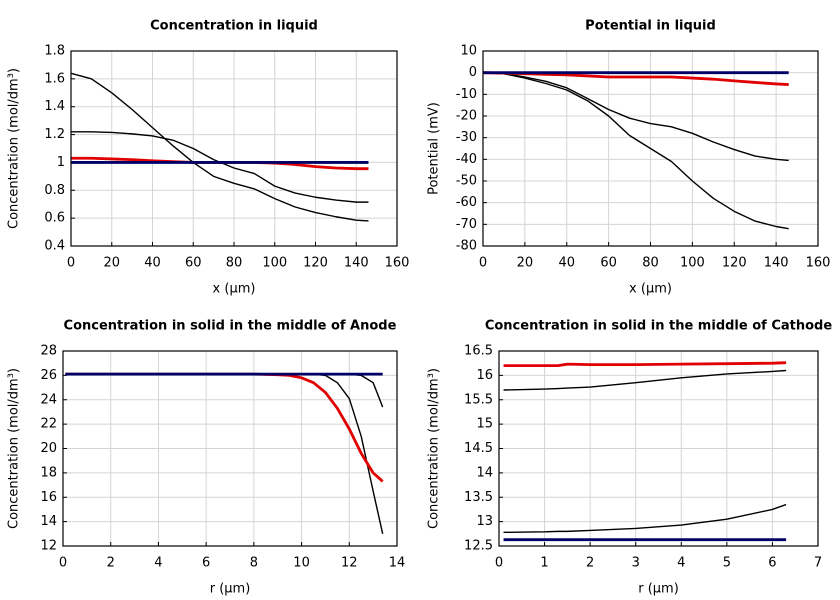  I want to click on y-tick-label: 1.8, so click(54, 51).